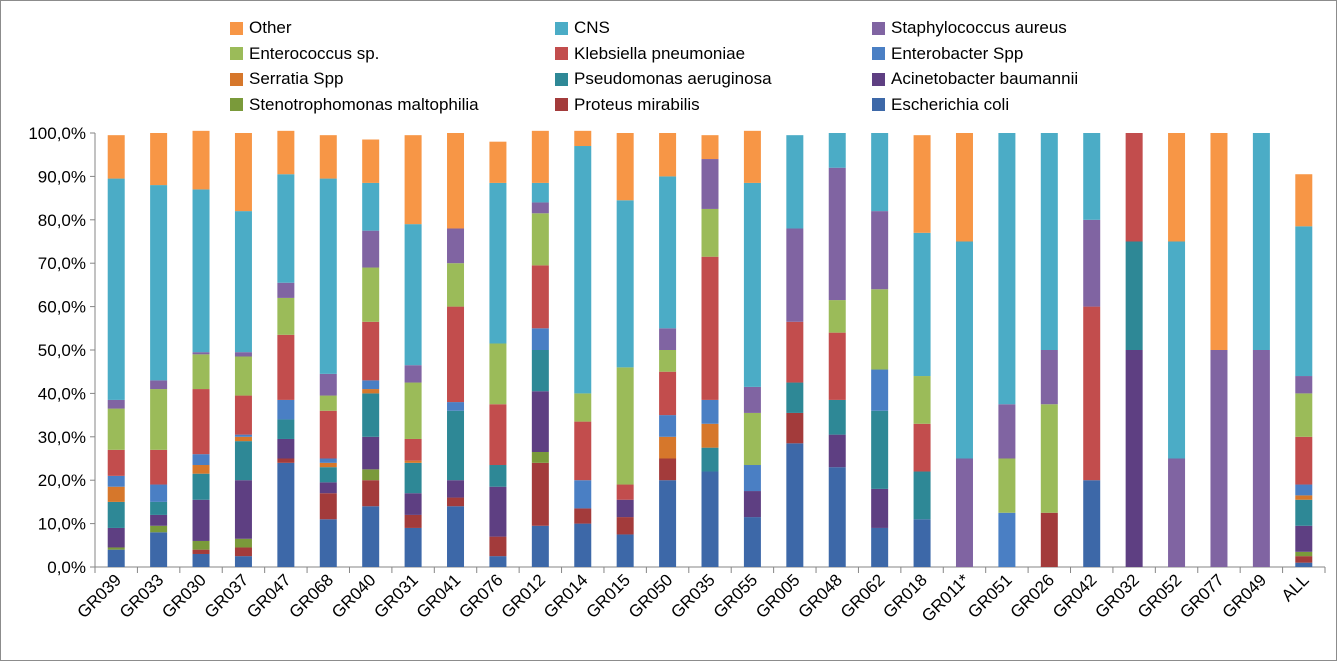 The height and width of the screenshot is (661, 1337). I want to click on y-tick-label: 30,0%, so click(62, 437).